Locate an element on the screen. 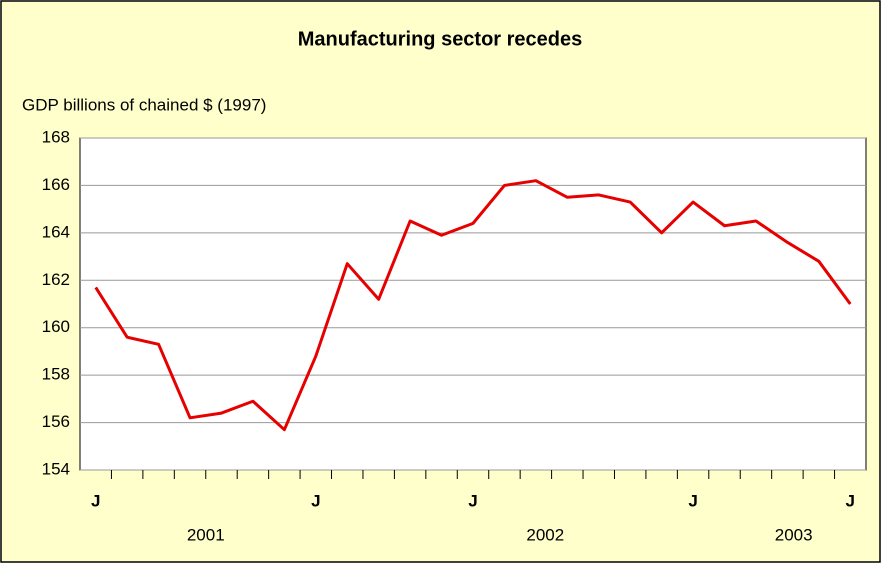  y-tick-label: 154 is located at coordinates (56, 468).